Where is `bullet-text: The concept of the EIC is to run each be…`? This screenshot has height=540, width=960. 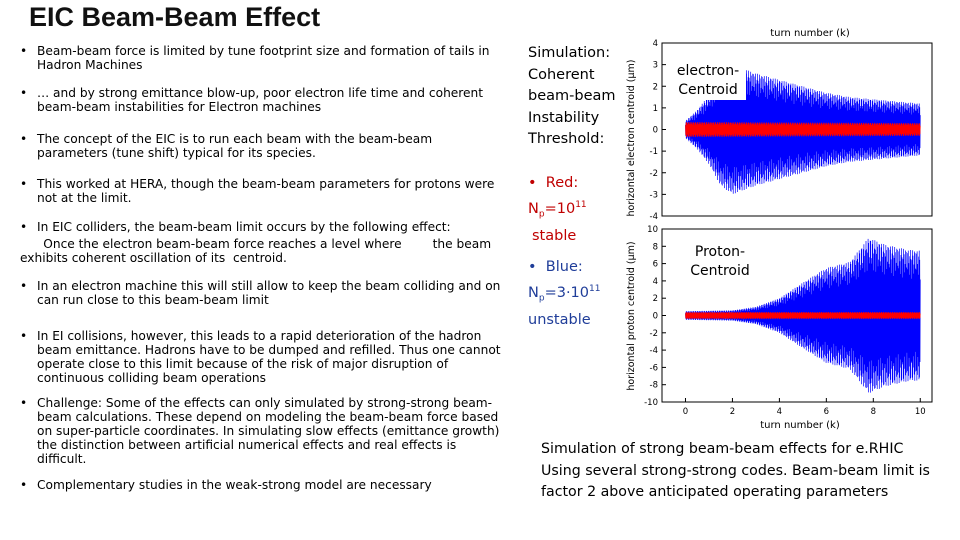
bullet-text: The concept of the EIC is to run each be… is located at coordinates (235, 146).